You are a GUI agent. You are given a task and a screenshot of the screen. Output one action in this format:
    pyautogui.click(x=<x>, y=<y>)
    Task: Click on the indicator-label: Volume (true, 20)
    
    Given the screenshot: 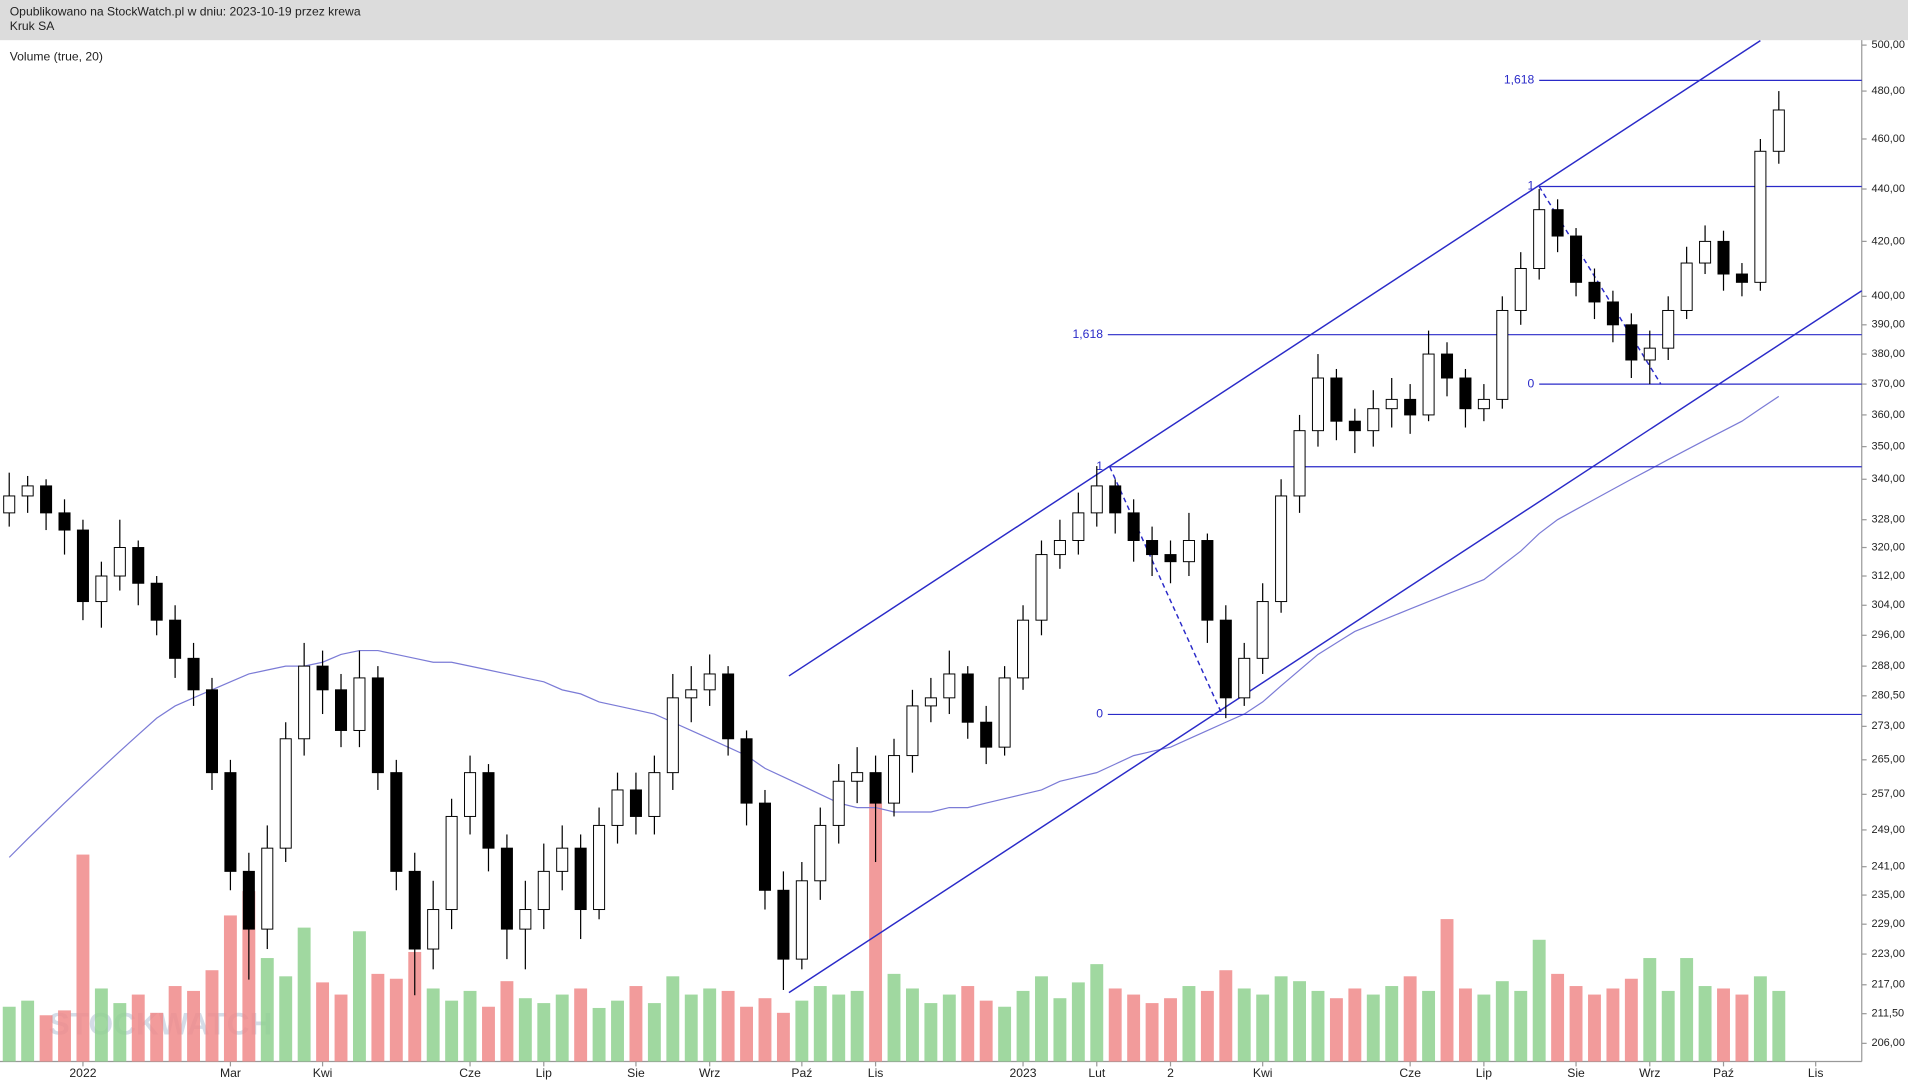 What is the action you would take?
    pyautogui.click(x=56, y=56)
    